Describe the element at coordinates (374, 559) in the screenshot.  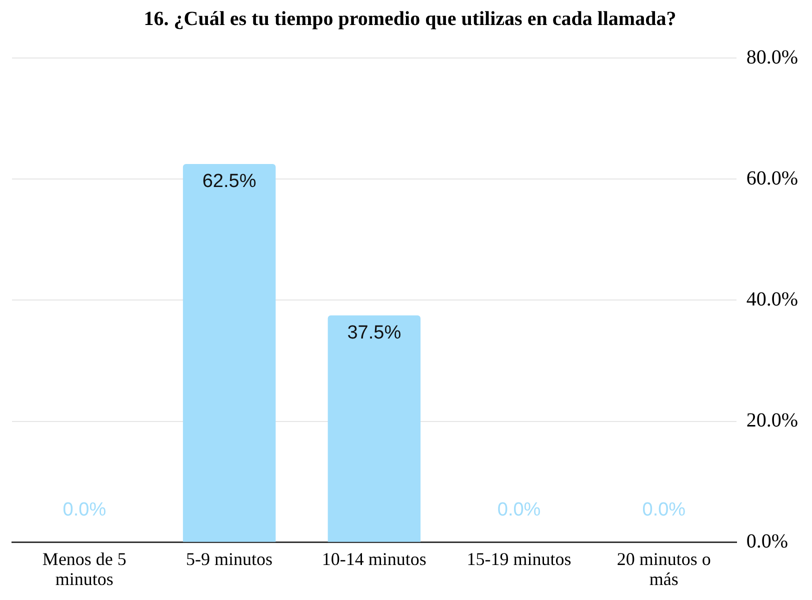
I see `x-tick-label: 10-14 minutos` at that location.